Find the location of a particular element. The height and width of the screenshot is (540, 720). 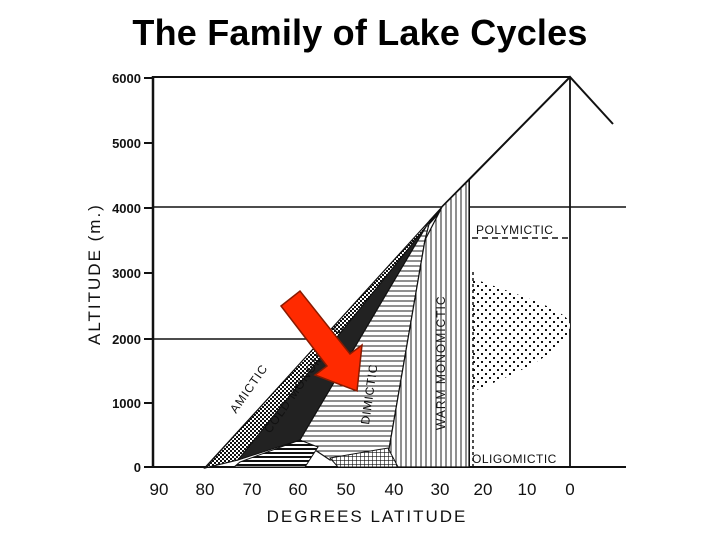

y-tick-label: 5000 is located at coordinates (126, 143).